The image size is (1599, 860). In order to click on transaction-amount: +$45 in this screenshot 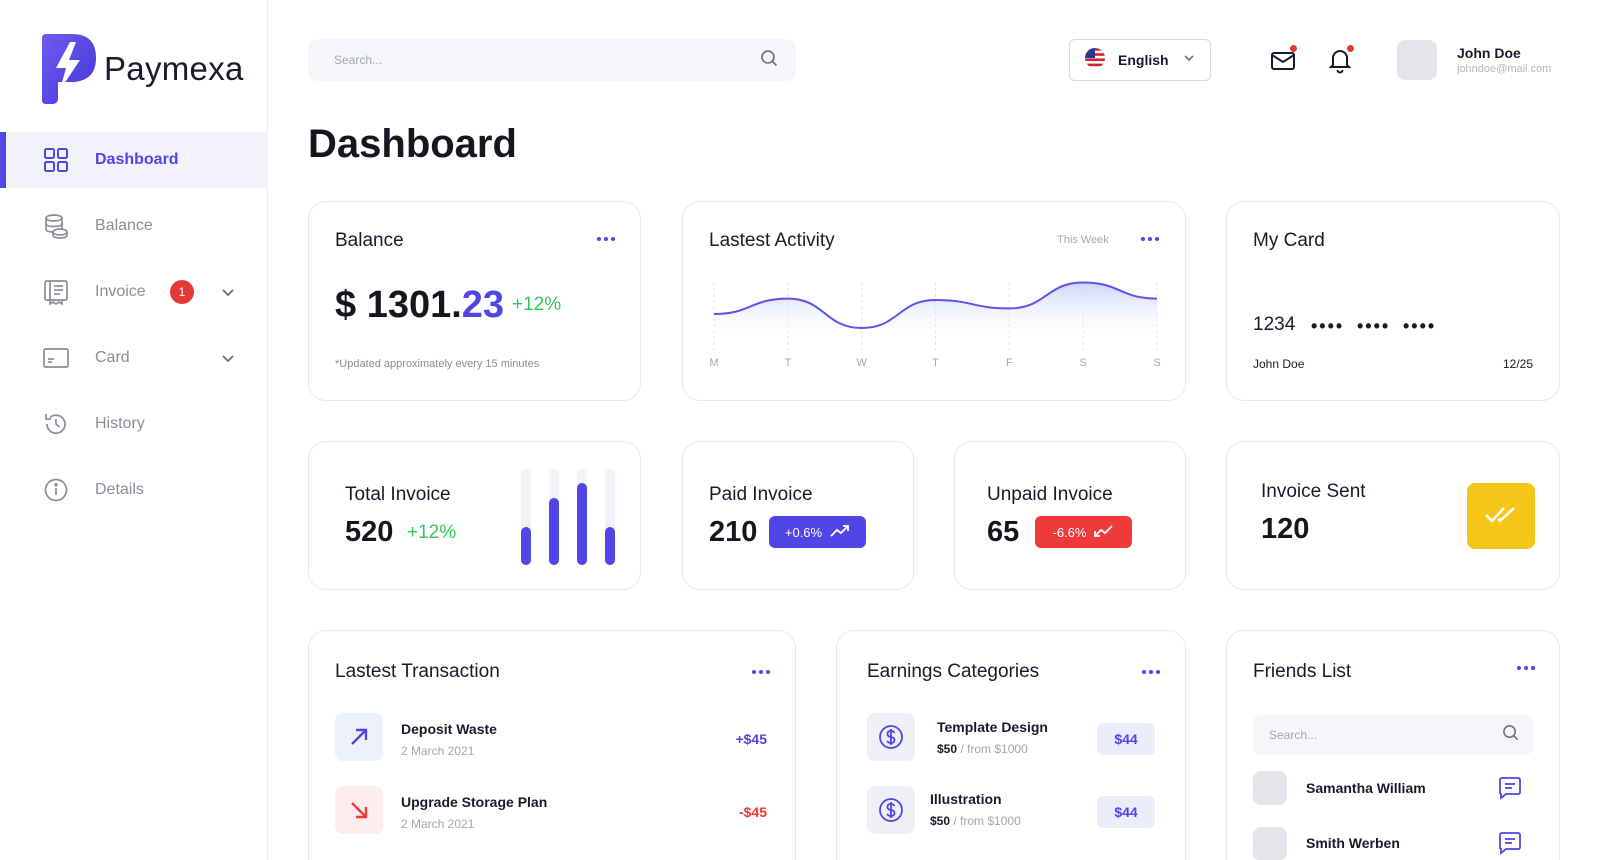, I will do `click(751, 739)`.